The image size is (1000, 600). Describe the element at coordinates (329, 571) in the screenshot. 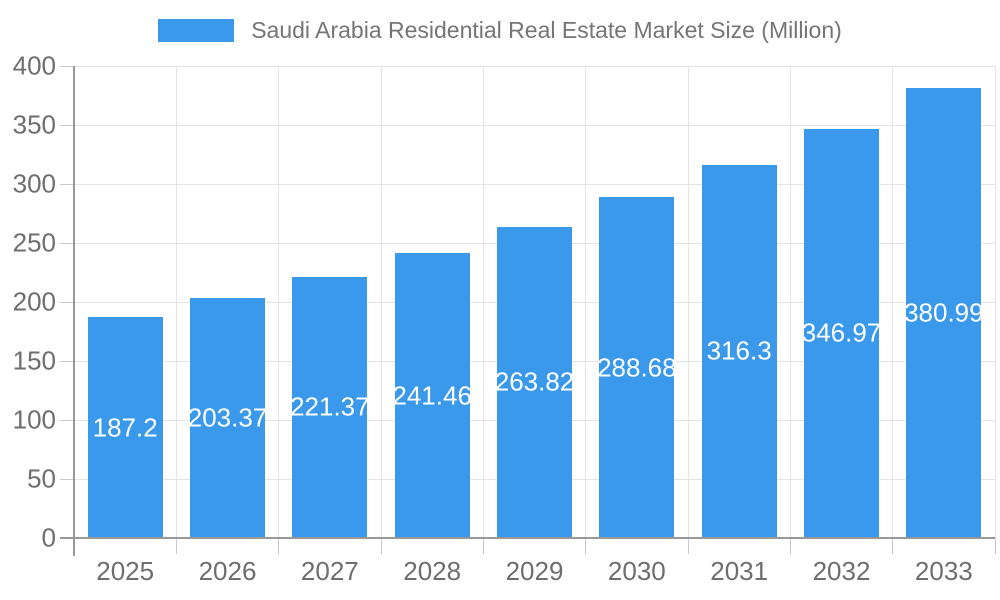

I see `x-axis-tick-label: 2027` at that location.